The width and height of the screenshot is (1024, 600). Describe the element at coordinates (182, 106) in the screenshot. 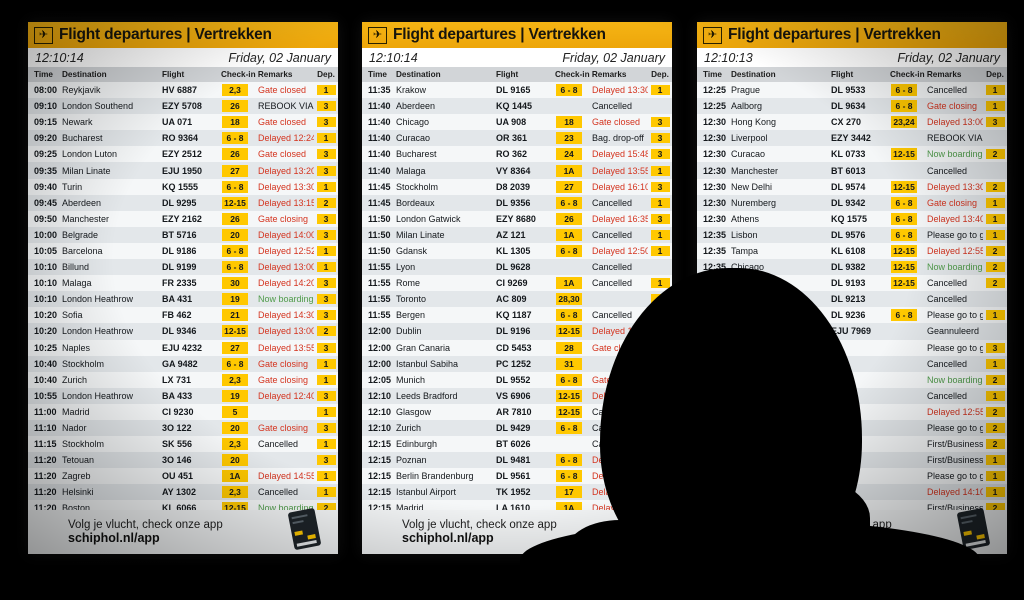

I see `flight-number: EZY 5708` at that location.